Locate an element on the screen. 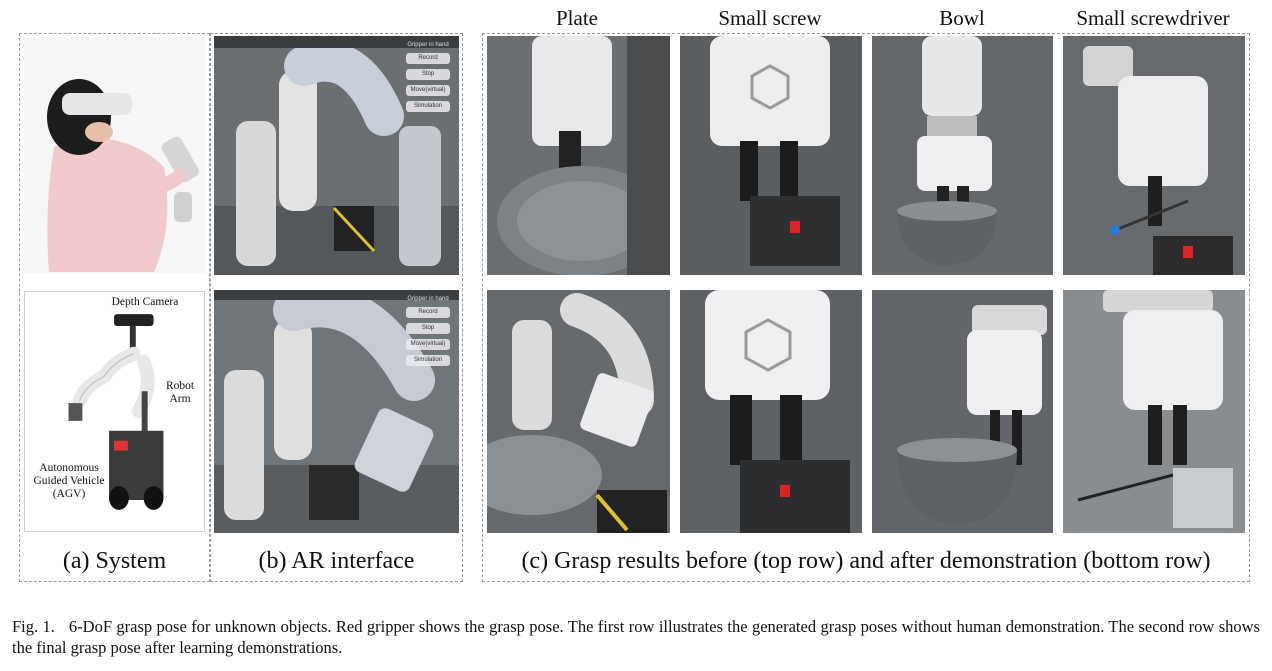 The height and width of the screenshot is (671, 1272). screw-after-image is located at coordinates (771, 411).